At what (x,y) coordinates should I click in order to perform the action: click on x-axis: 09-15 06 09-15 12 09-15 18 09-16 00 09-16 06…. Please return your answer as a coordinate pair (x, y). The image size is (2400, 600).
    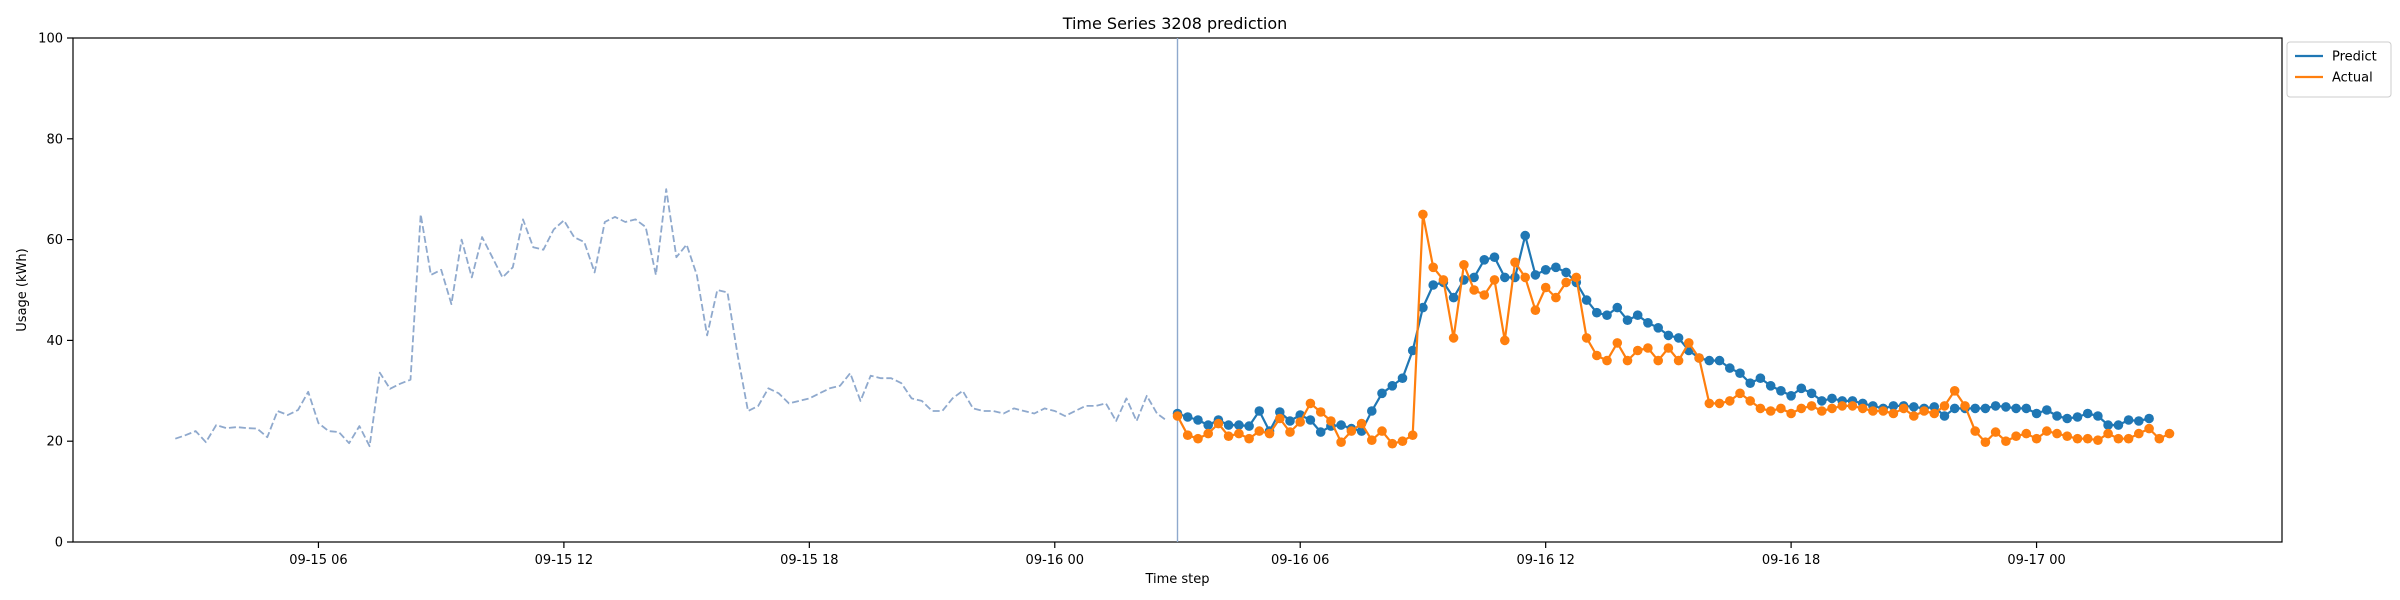
    Looking at the image, I should click on (1177, 555).